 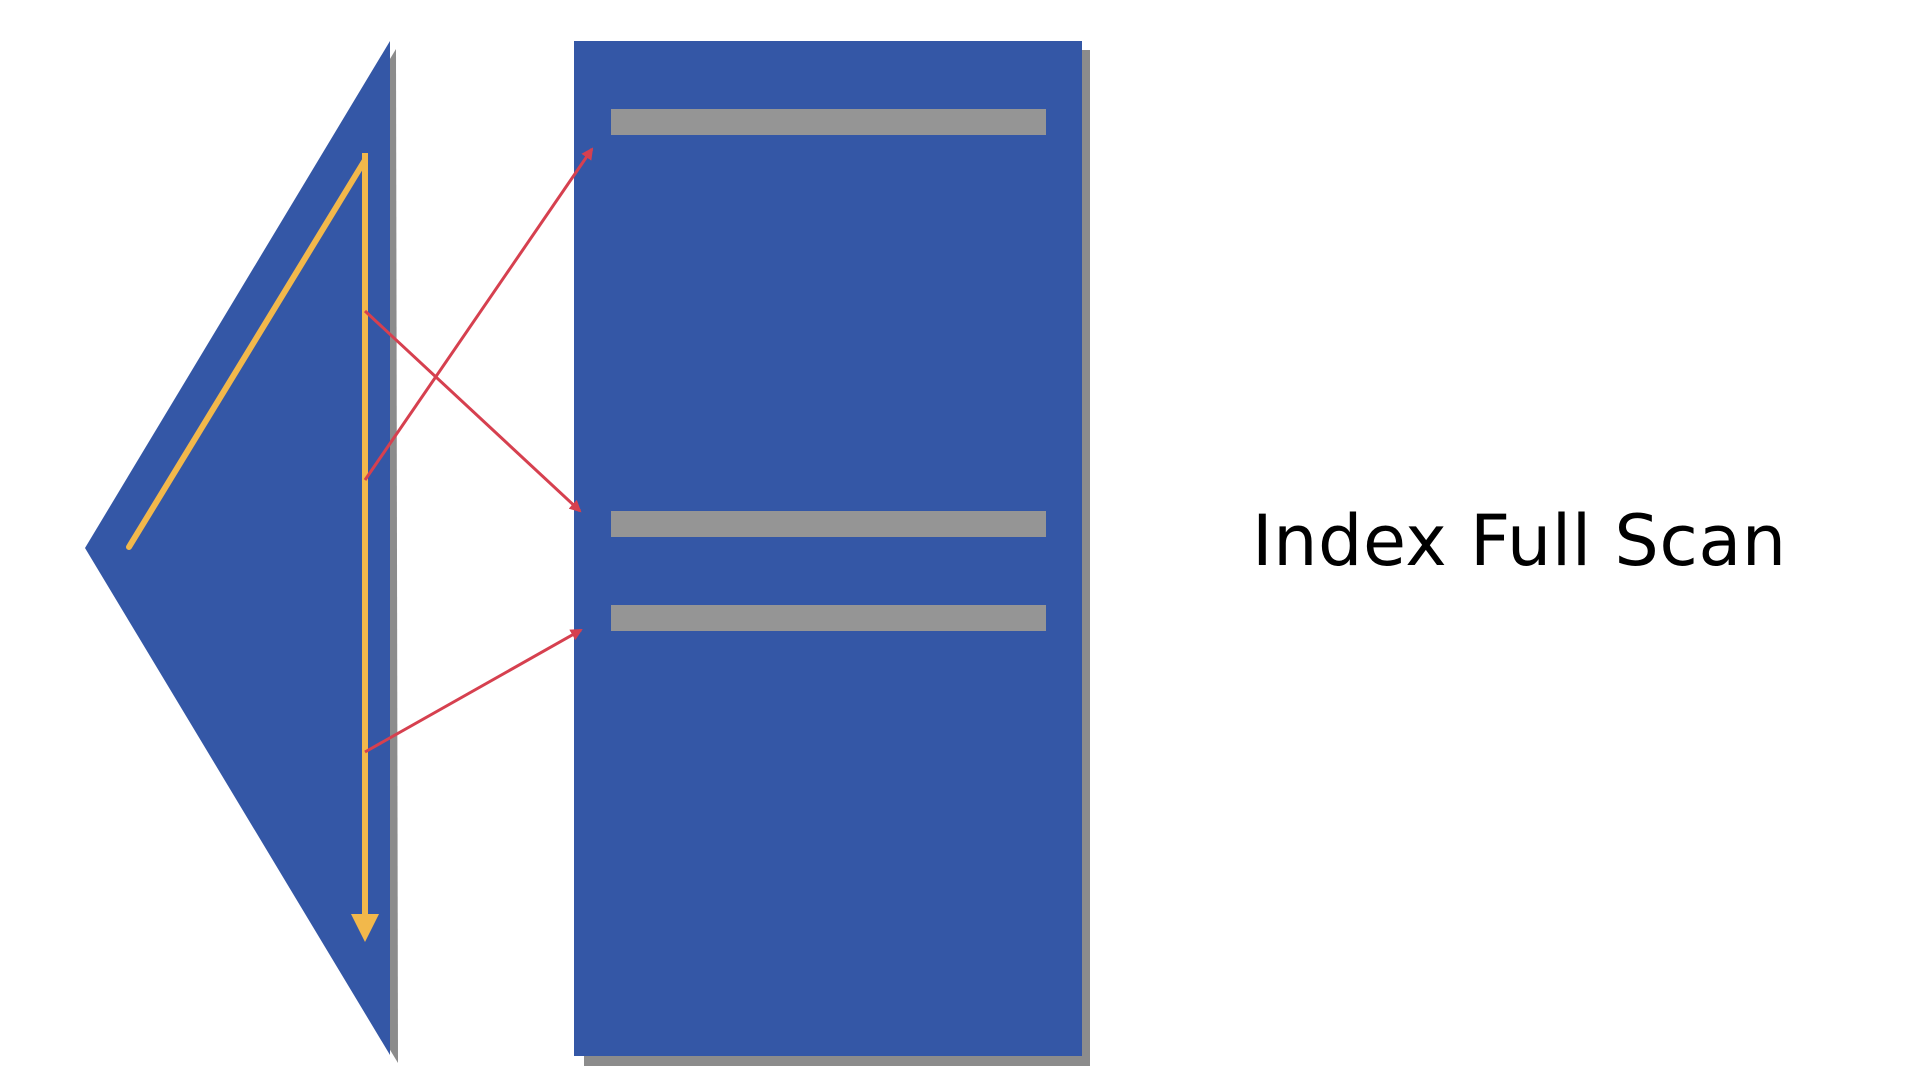 What do you see at coordinates (247, 353) in the screenshot?
I see `leaf-diagonal-line` at bounding box center [247, 353].